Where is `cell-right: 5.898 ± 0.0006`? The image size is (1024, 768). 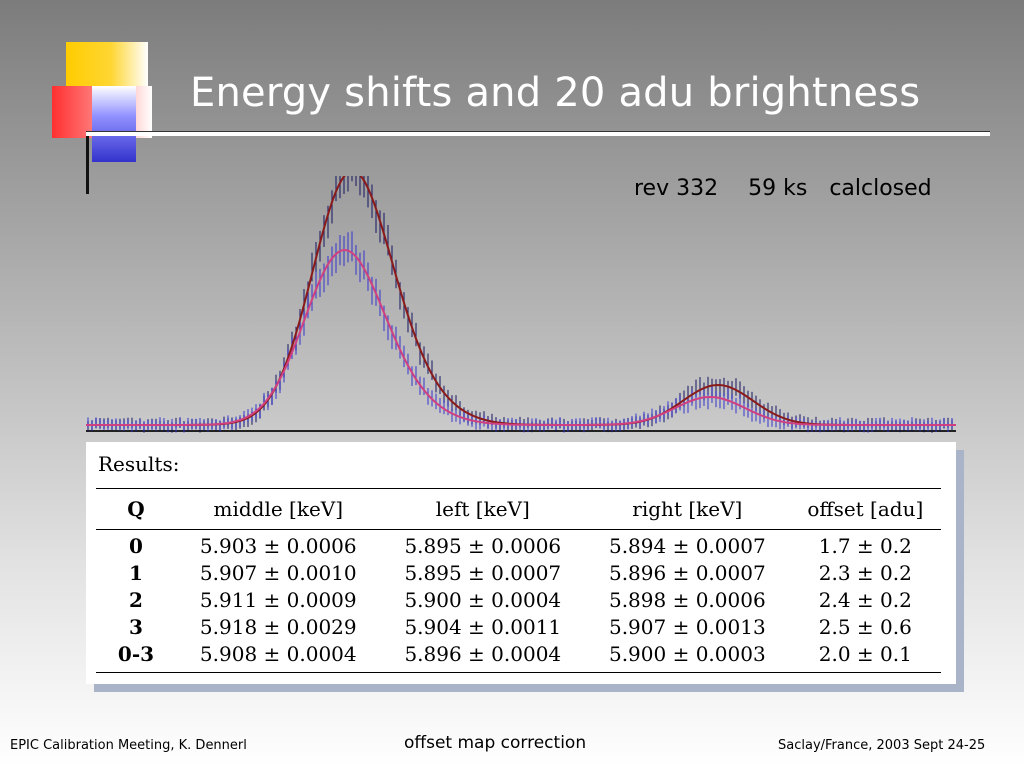
cell-right: 5.898 ± 0.0006 is located at coordinates (687, 600).